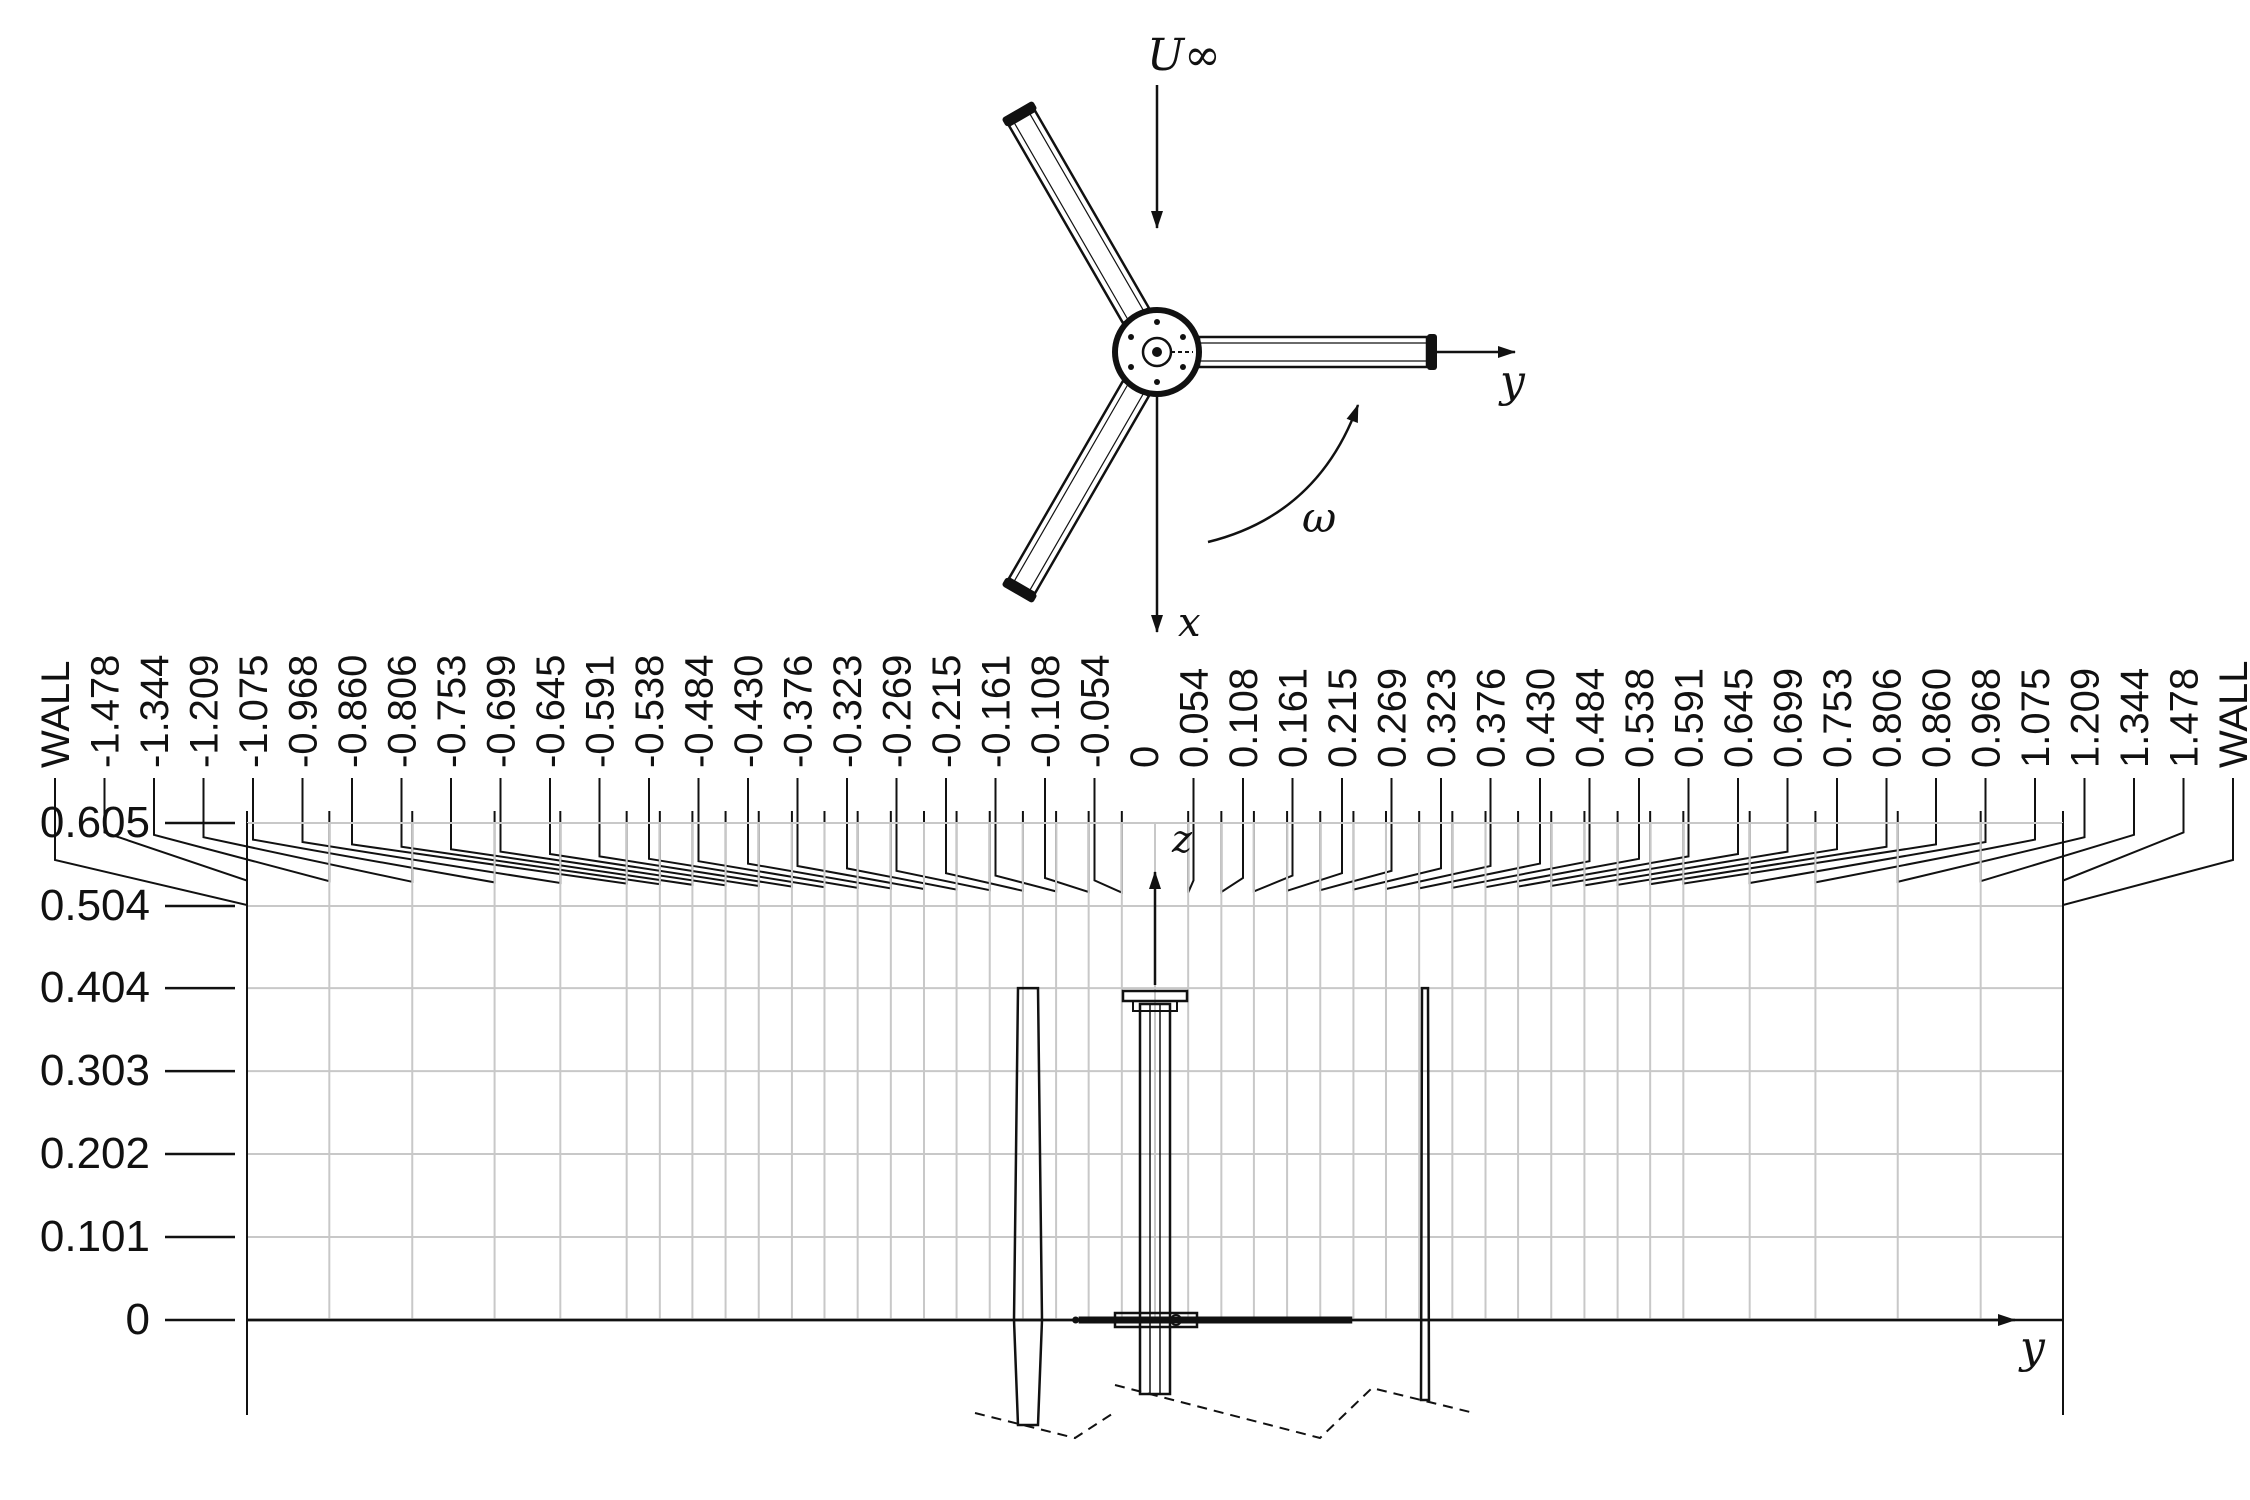  I want to click on z-axis-label: z, so click(1182, 839).